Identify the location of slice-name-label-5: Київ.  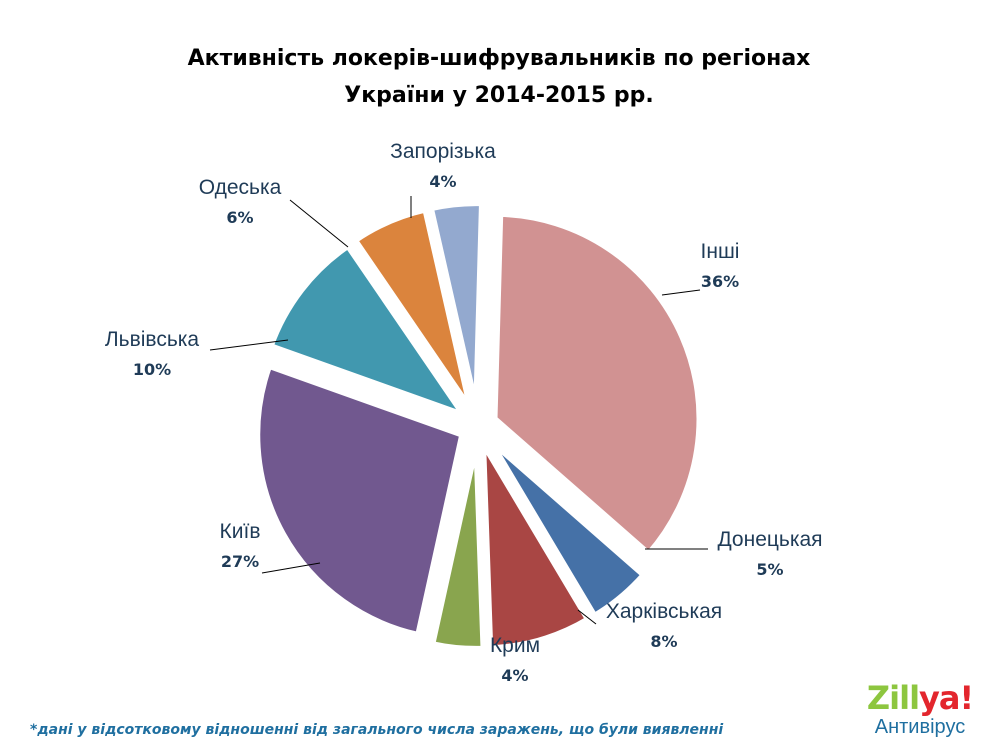
(240, 531).